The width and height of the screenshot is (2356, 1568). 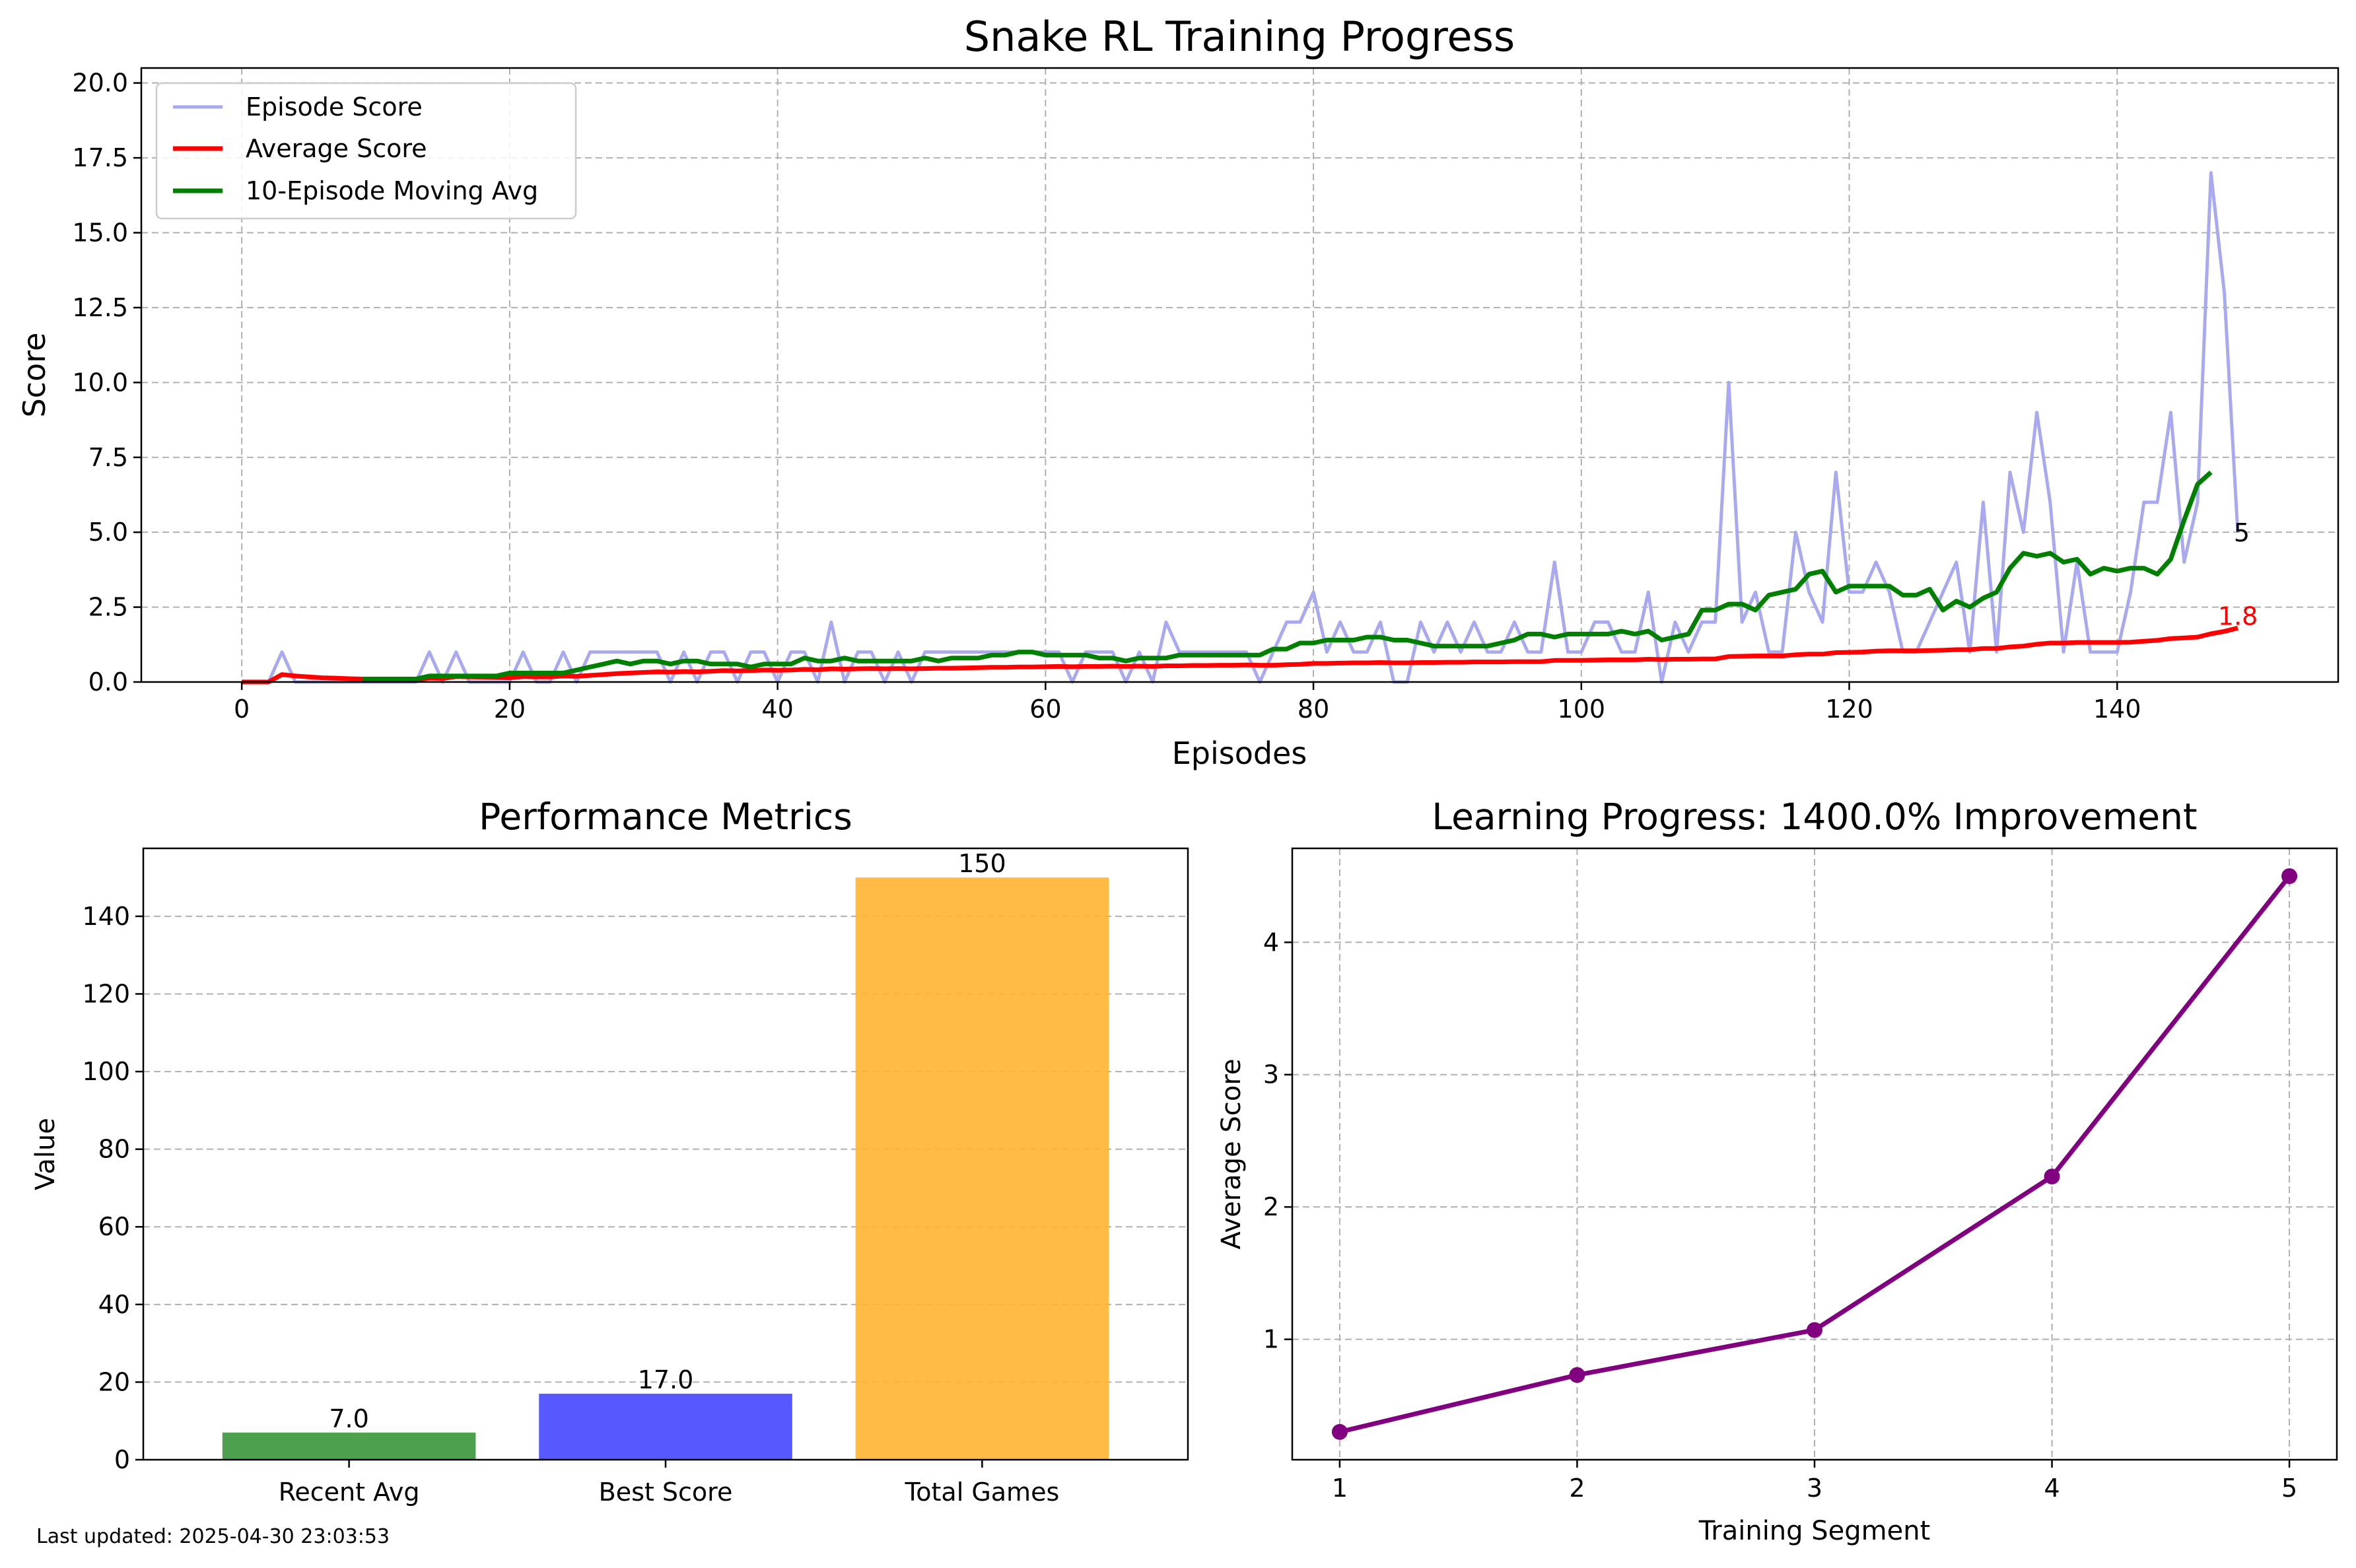 What do you see at coordinates (665, 817) in the screenshot?
I see `metrics-chart-title: Performance Metrics` at bounding box center [665, 817].